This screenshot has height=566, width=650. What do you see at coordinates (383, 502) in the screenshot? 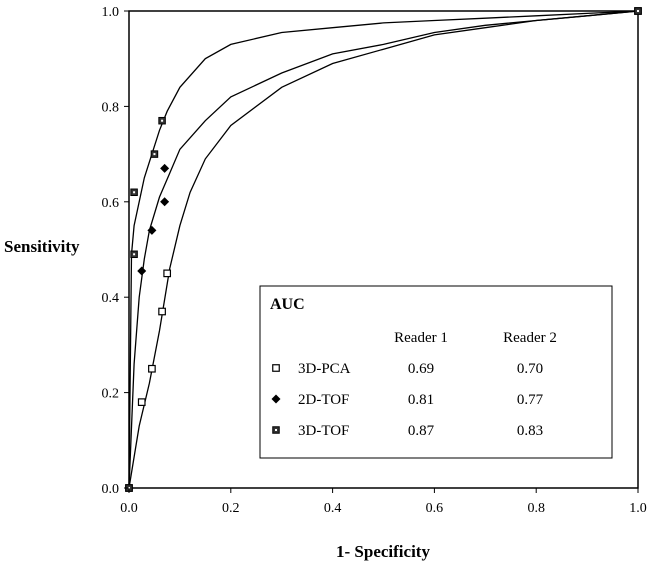
I see `x-axis-ticks: 0.0 0.2 0.4 0.6 0.8 1.0` at bounding box center [383, 502].